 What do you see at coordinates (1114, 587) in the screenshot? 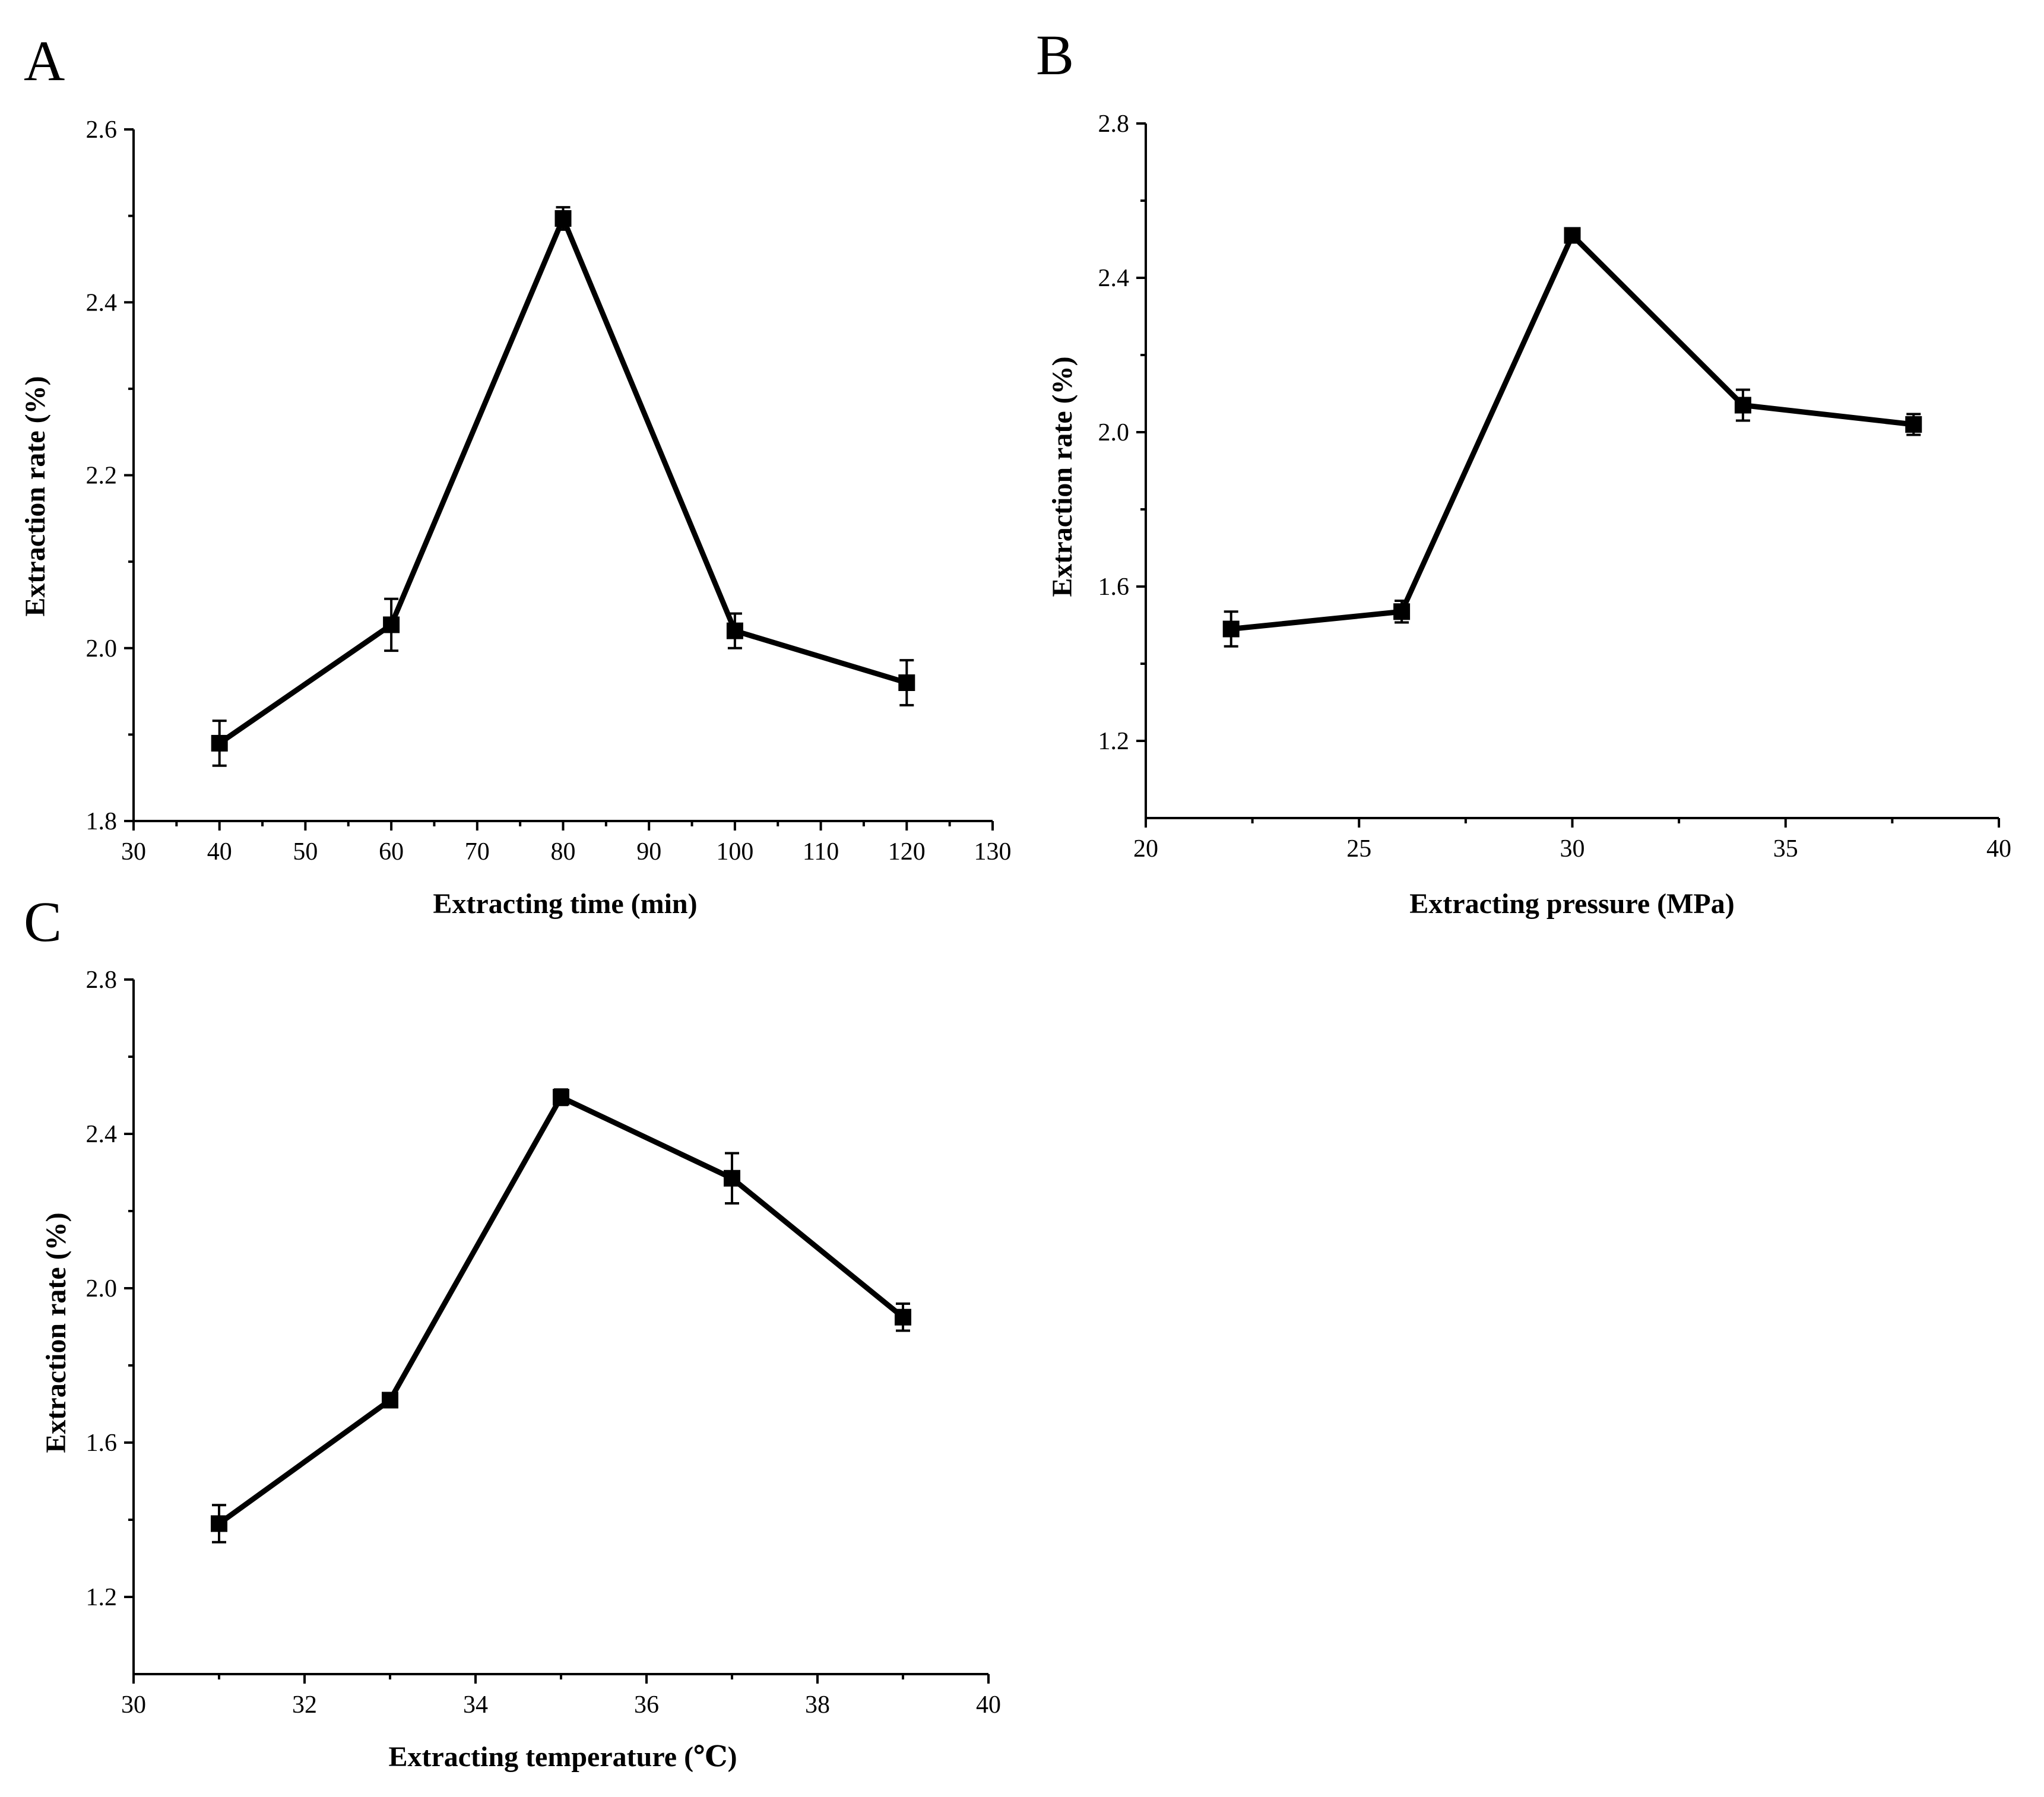
I see `y-tick-label-b: 1.6` at bounding box center [1114, 587].